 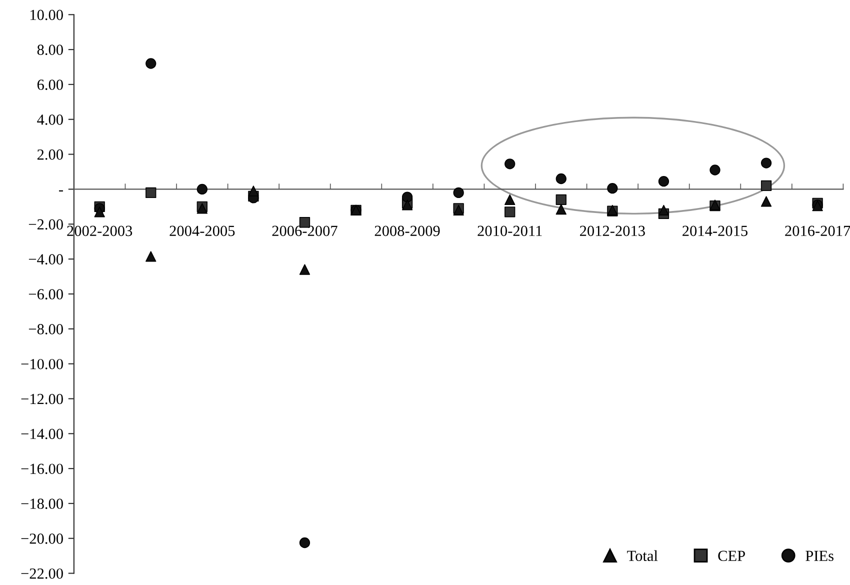 I want to click on y-tick-label: 8.00, so click(x=50, y=50).